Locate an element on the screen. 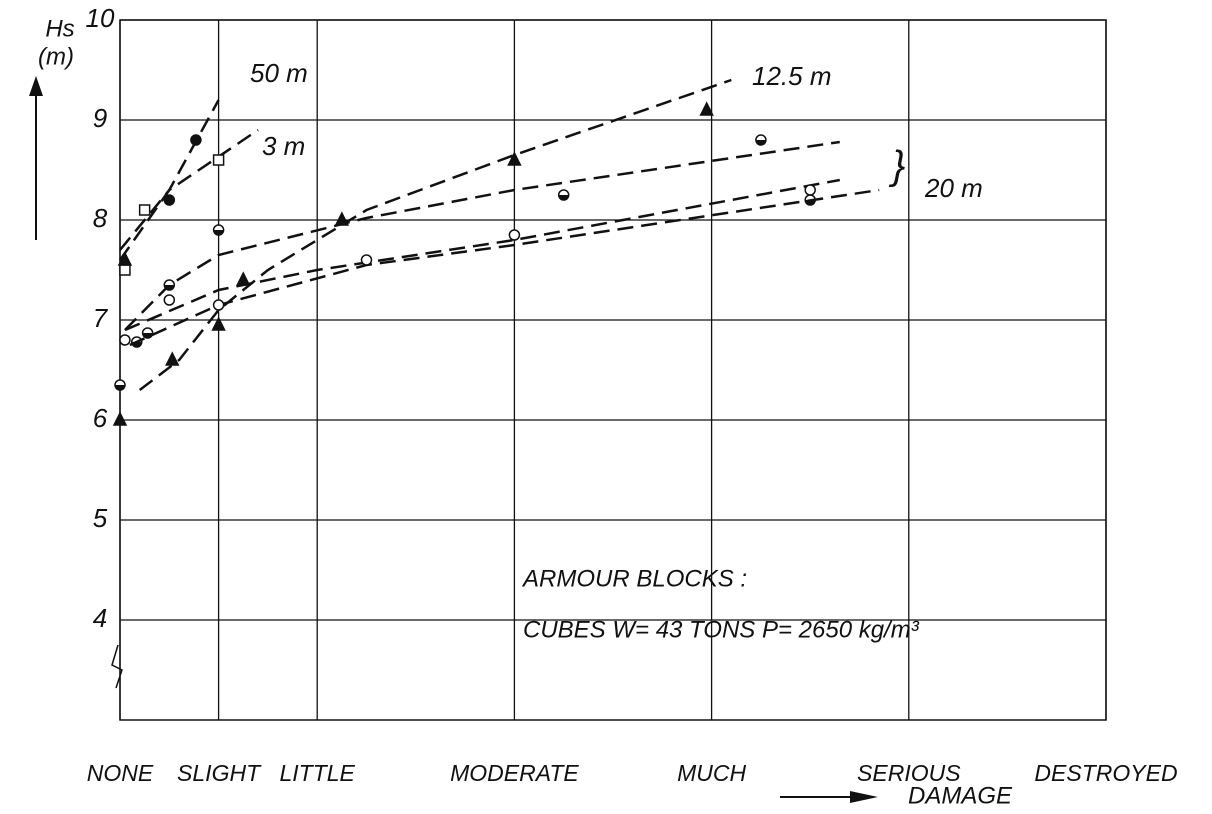 This screenshot has height=814, width=1212. y-tick-label: 10 is located at coordinates (100, 18).